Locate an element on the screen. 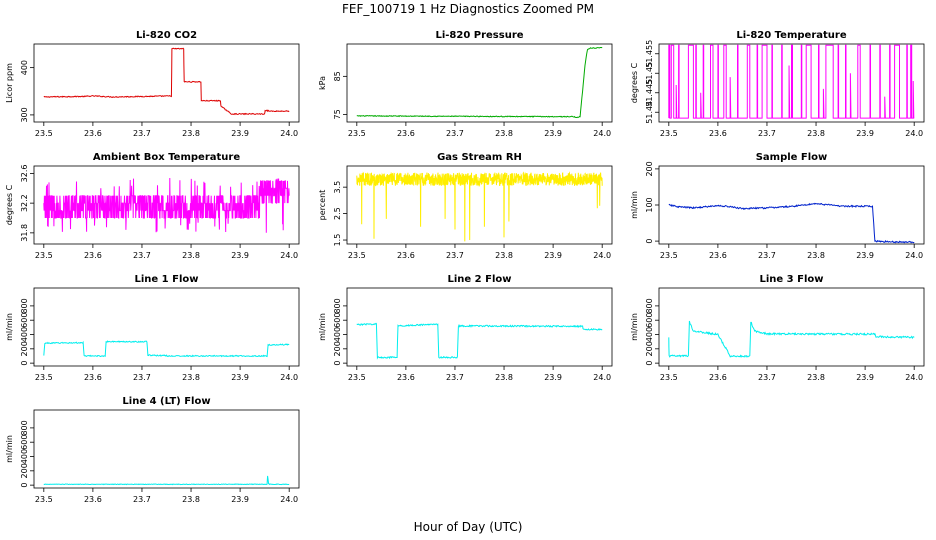 Image resolution: width=936 pixels, height=540 pixels. line3-ylabel: ml/min is located at coordinates (634, 327).